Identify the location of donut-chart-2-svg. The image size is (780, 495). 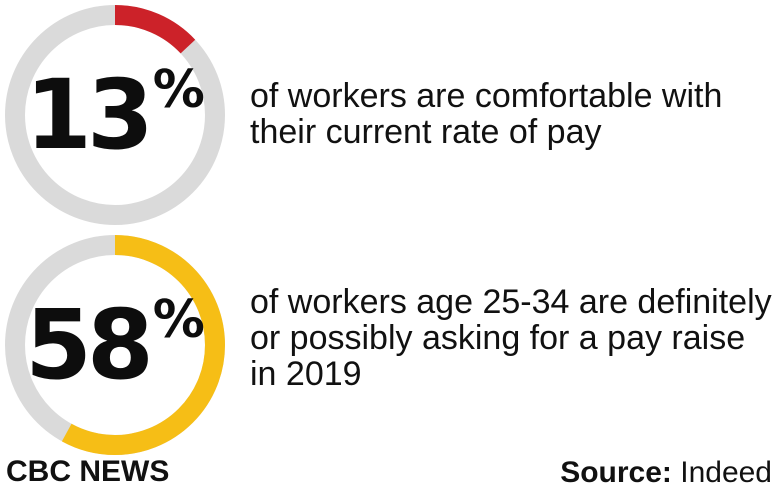
(115, 345).